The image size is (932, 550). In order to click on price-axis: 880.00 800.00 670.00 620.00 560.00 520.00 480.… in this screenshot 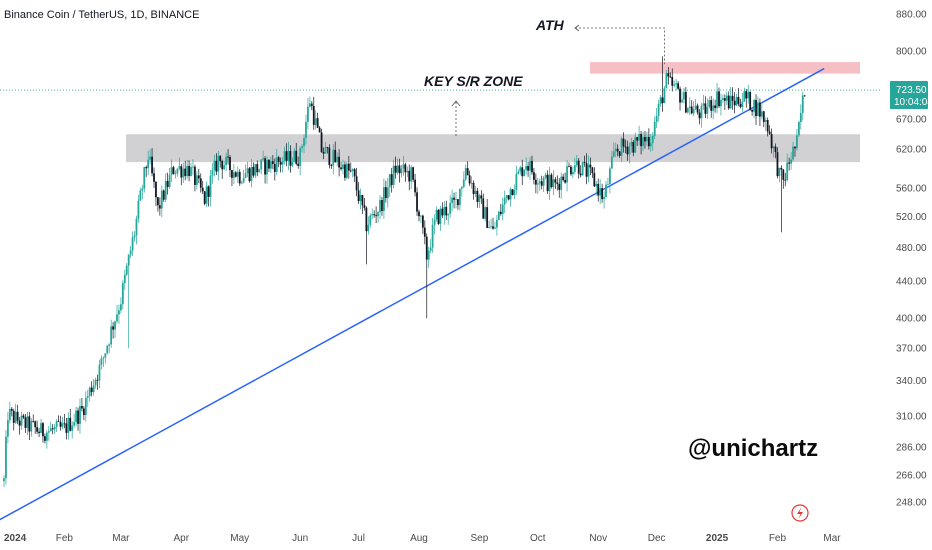, I will do `click(911, 259)`.